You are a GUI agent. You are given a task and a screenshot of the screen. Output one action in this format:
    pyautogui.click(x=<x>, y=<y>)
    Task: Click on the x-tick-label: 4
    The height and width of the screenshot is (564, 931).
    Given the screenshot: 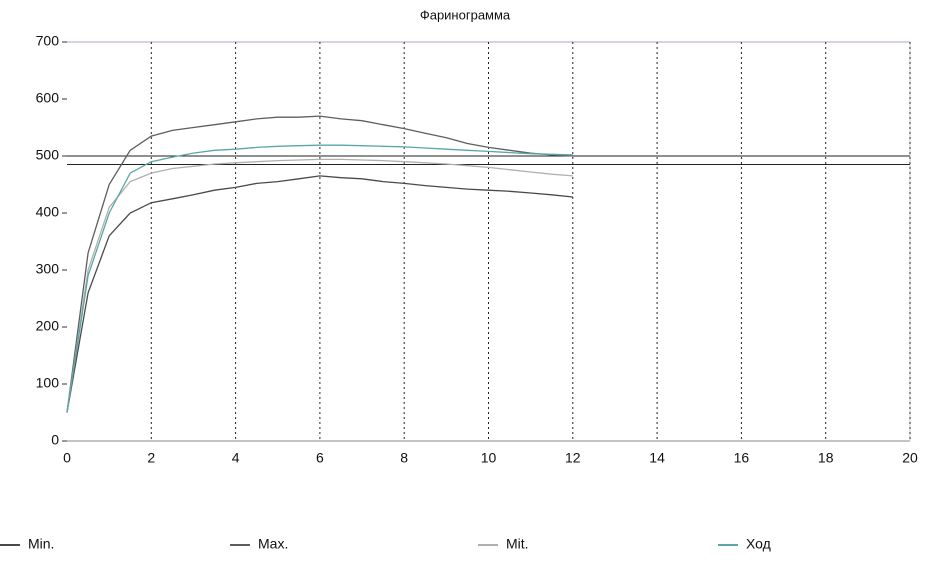 What is the action you would take?
    pyautogui.click(x=236, y=458)
    